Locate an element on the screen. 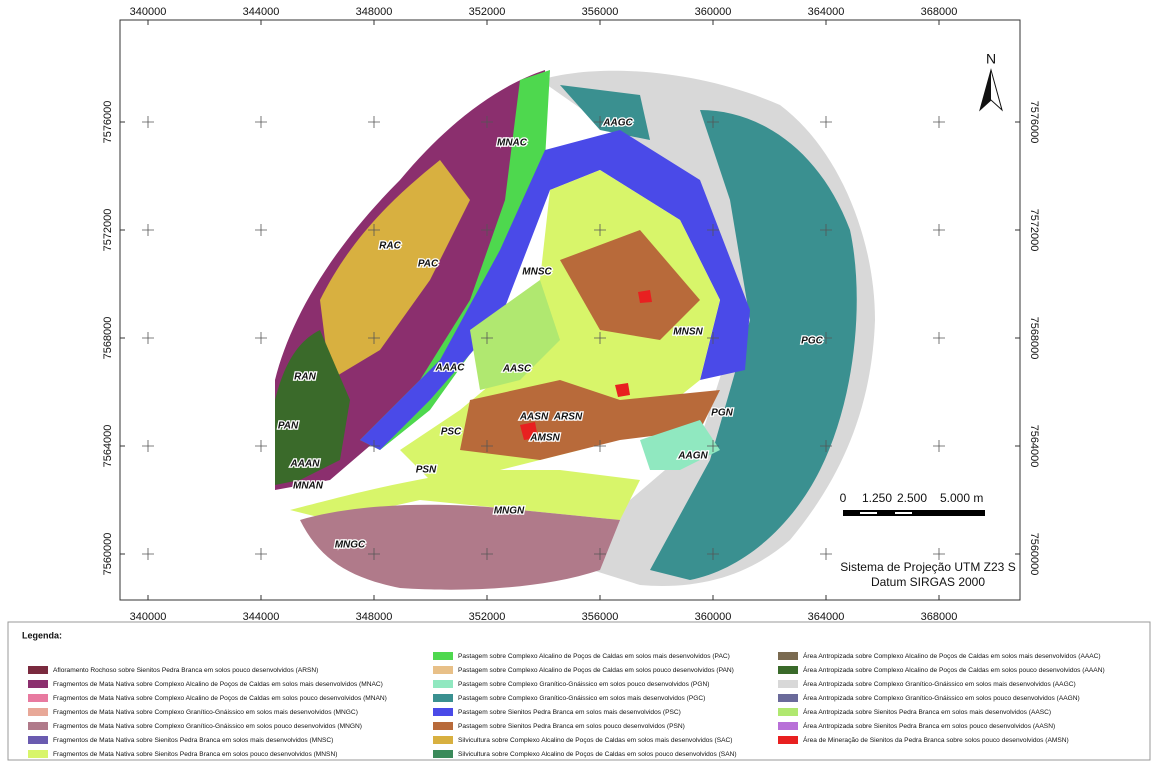  region-label: AAGN is located at coordinates (692, 456).